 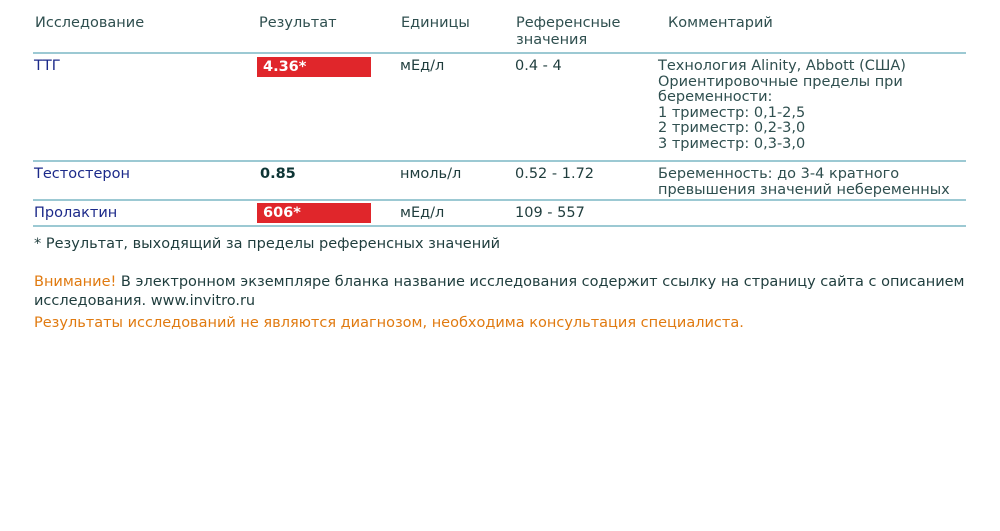 What do you see at coordinates (47, 66) in the screenshot?
I see `test-name-link: ТТГ` at bounding box center [47, 66].